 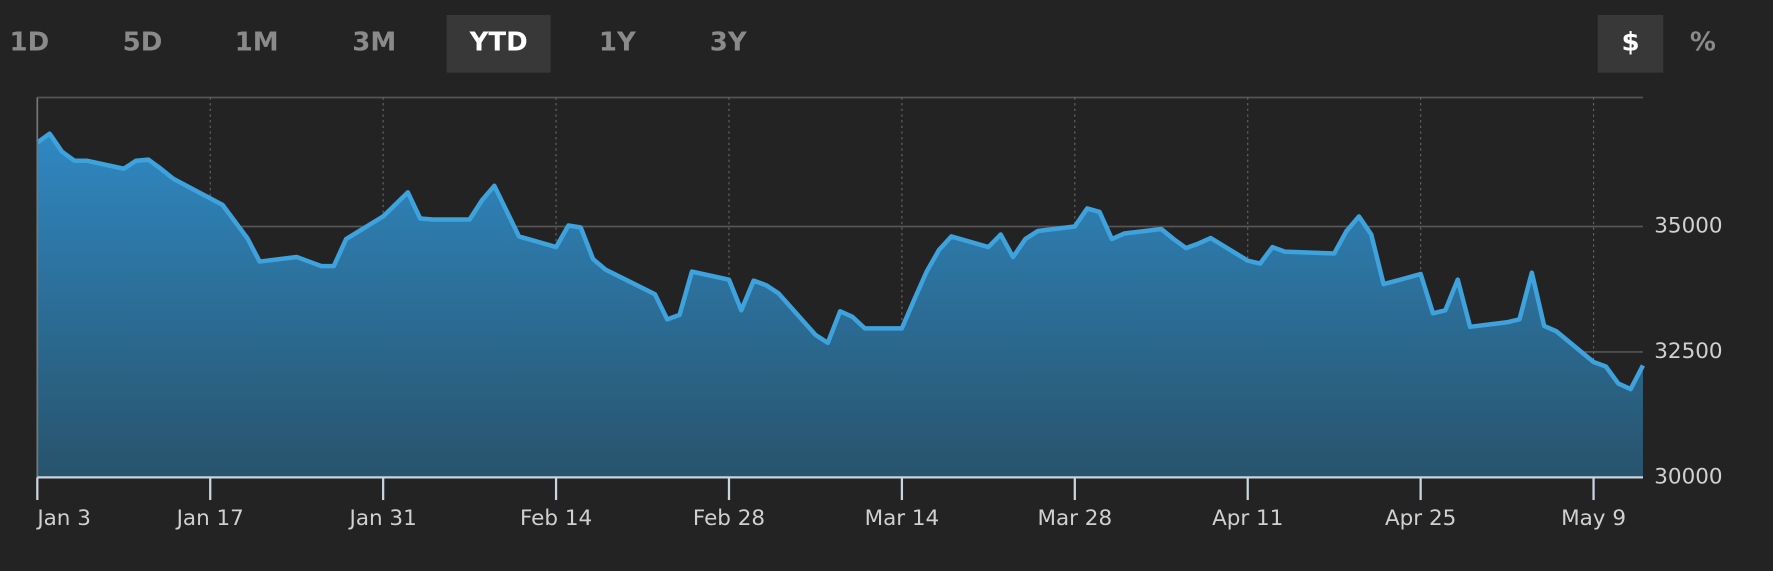 I want to click on x-tick-label: Apr 25, so click(x=1420, y=518).